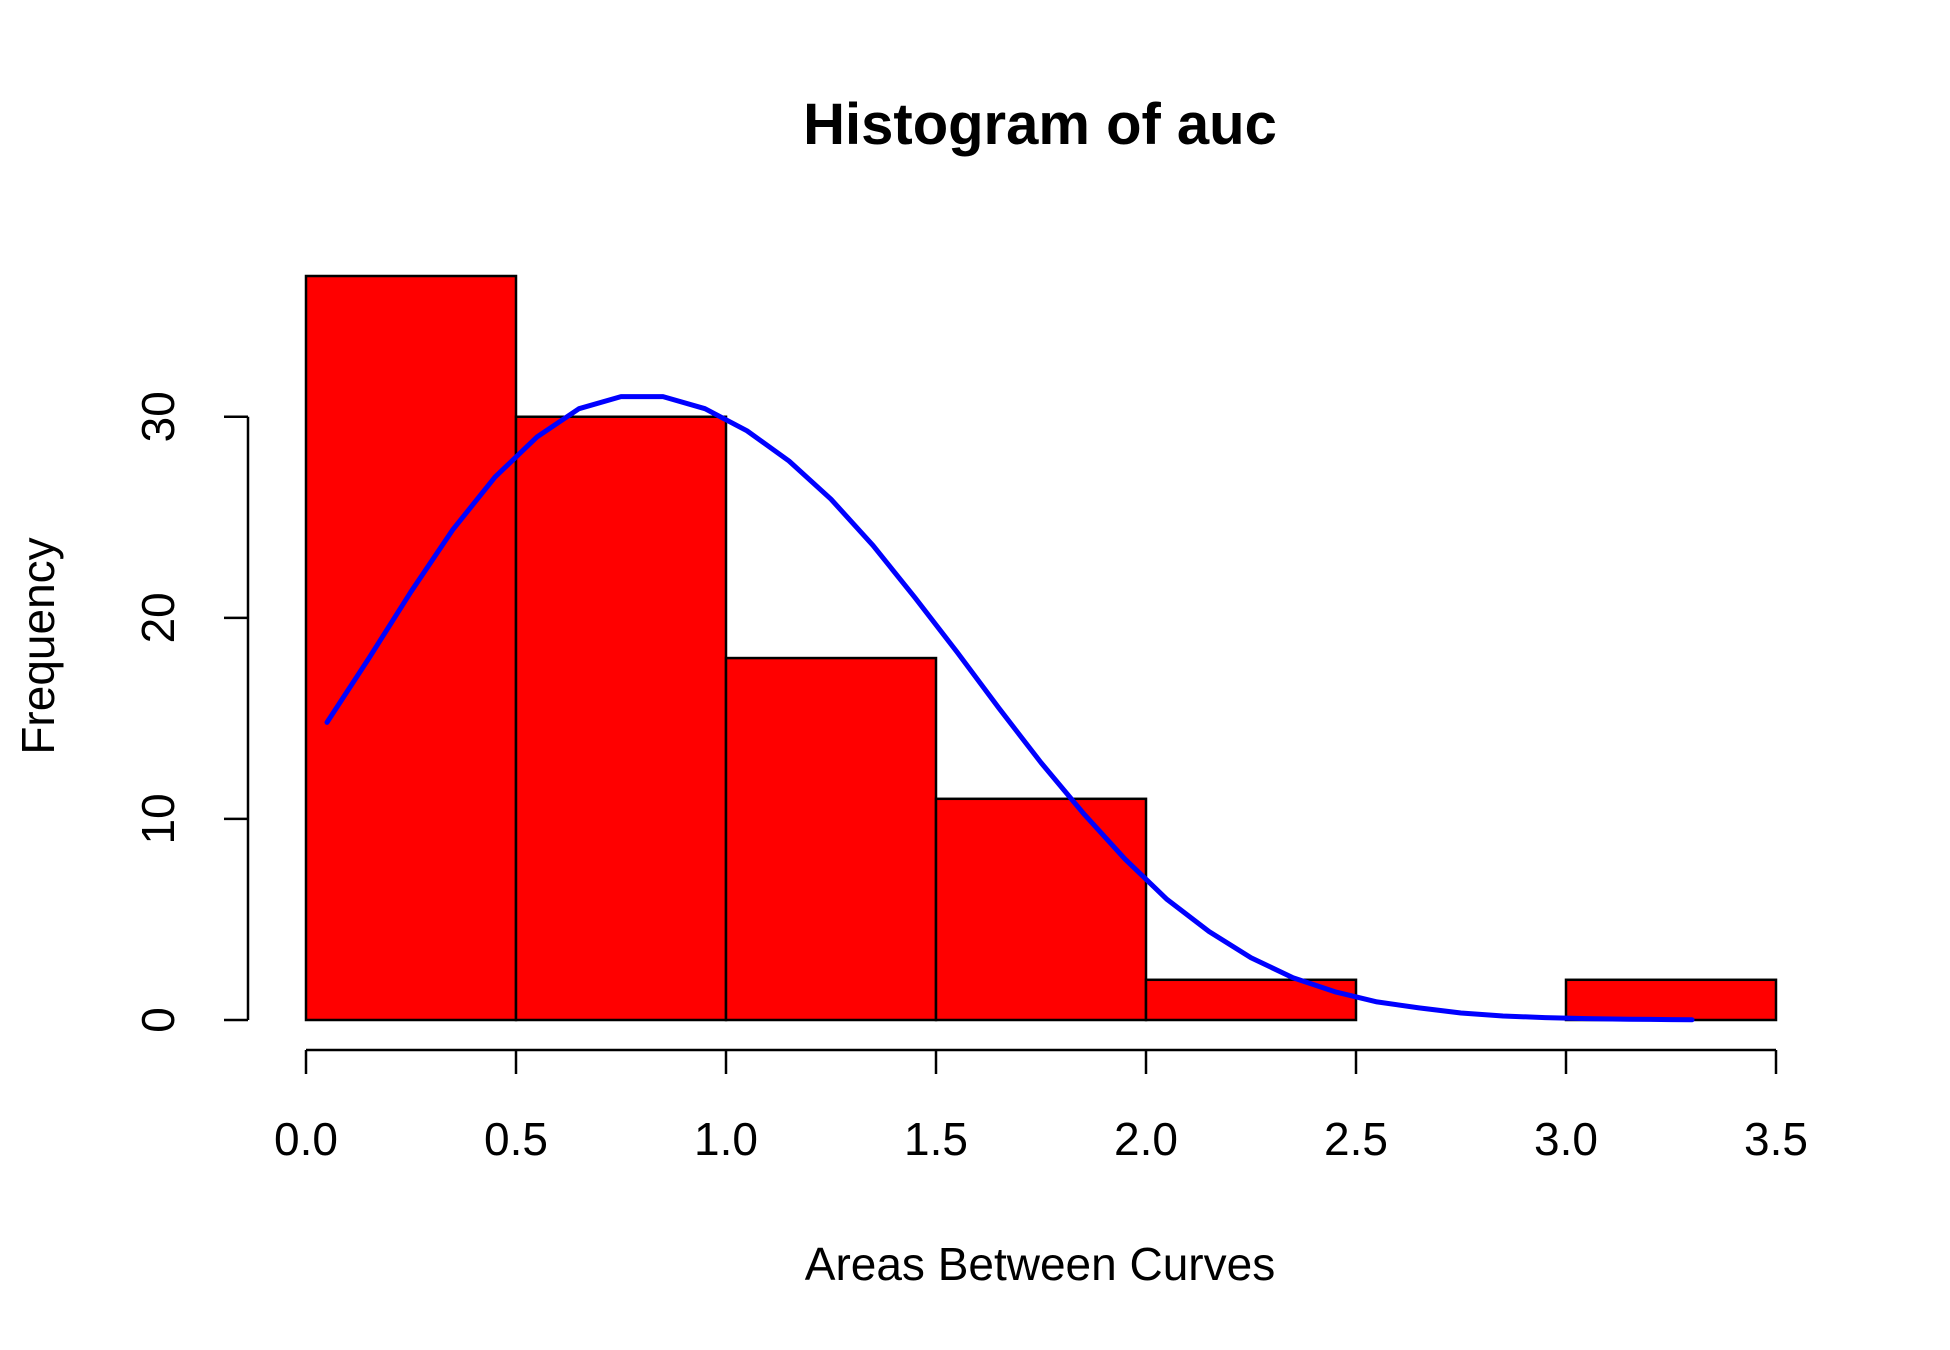 The height and width of the screenshot is (1350, 1950). Describe the element at coordinates (1566, 1139) in the screenshot. I see `x-tick-label-6: 3.0` at that location.